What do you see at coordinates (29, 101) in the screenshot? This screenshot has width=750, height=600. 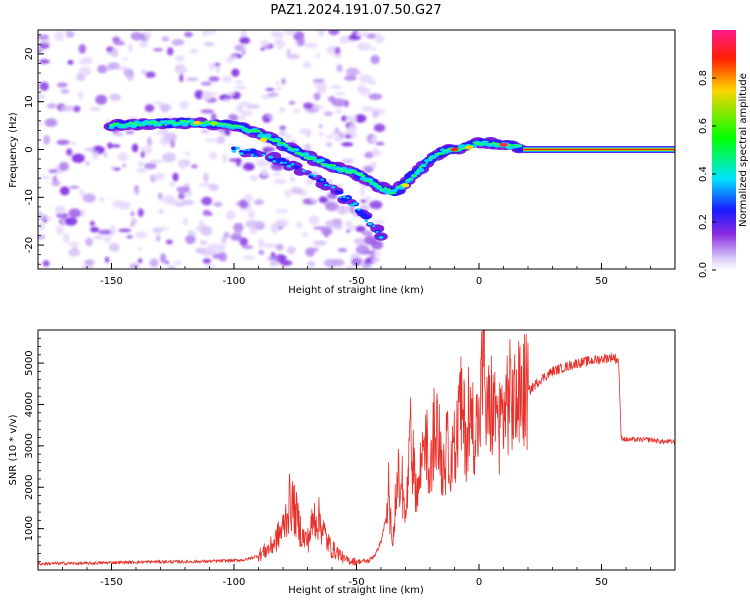 I see `spectrogram-y-tick-label: 10` at bounding box center [29, 101].